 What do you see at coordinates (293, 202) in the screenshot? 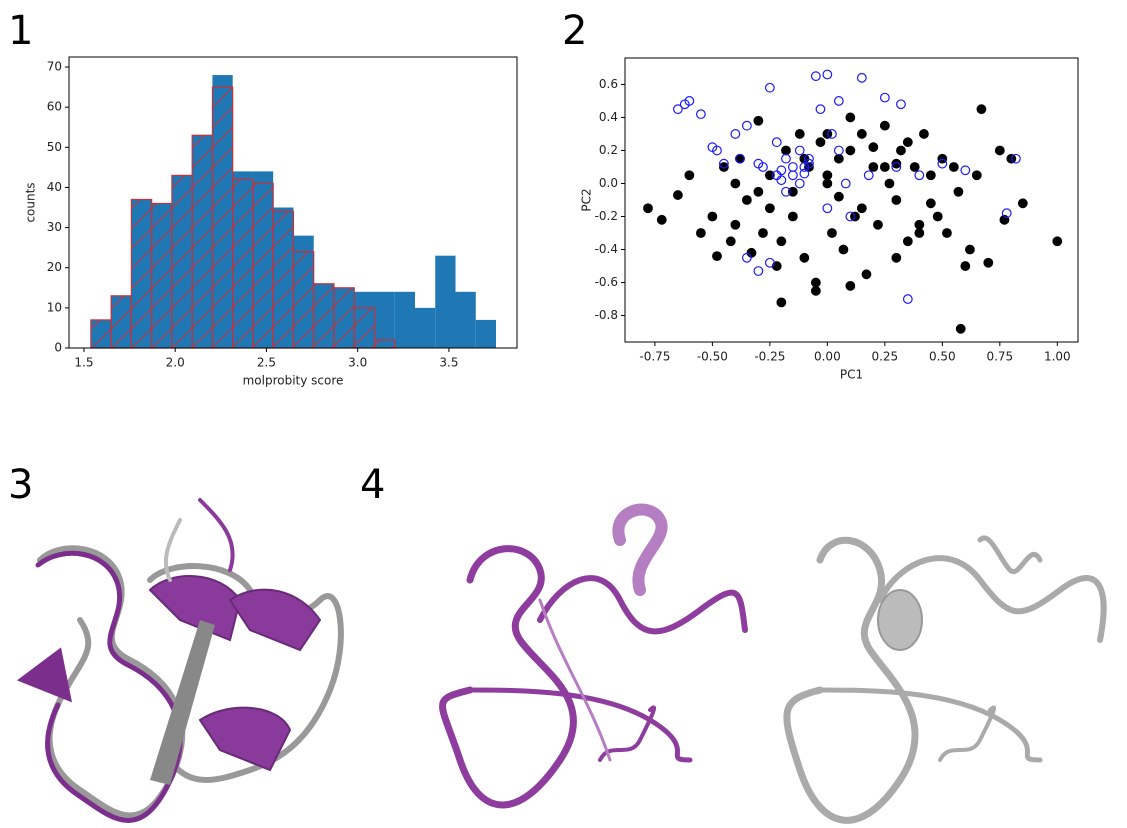
I see `plot-frame` at bounding box center [293, 202].